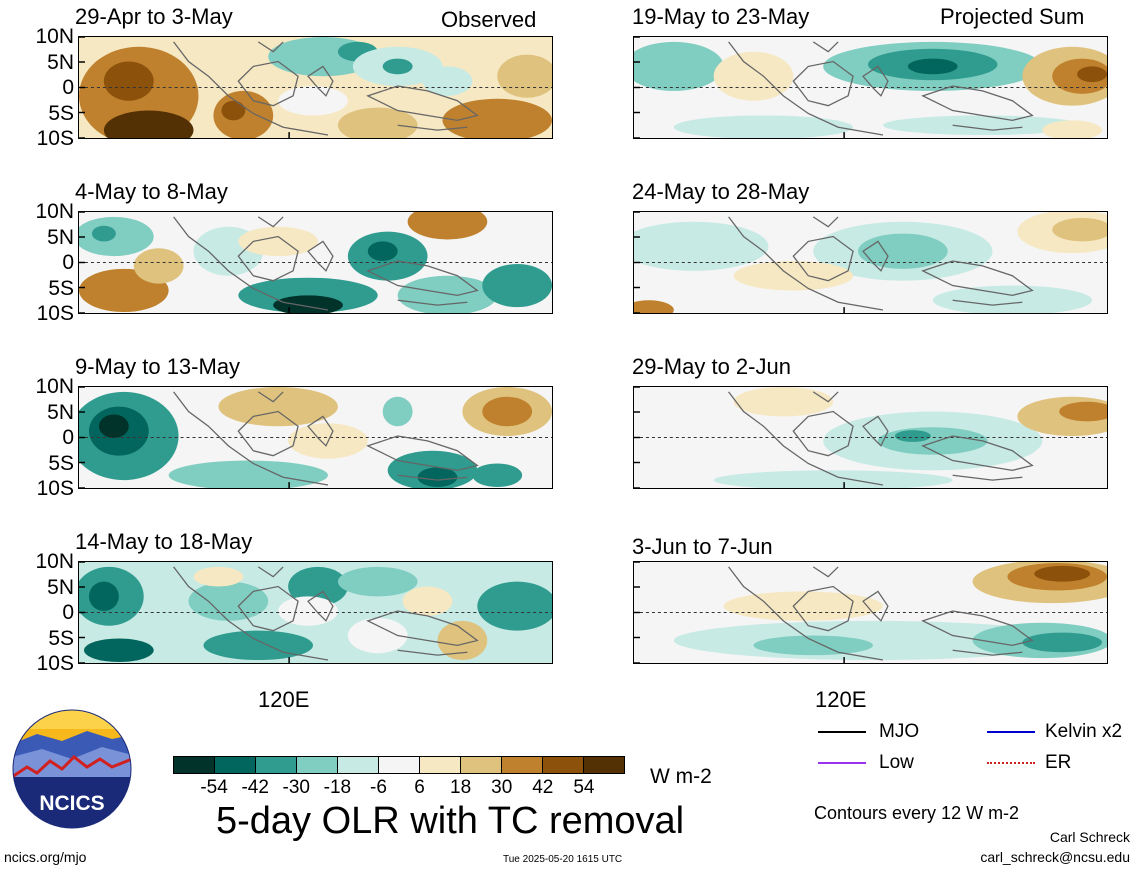 This screenshot has height=873, width=1135. I want to click on panel-title: 19-May to 23-May, so click(721, 16).